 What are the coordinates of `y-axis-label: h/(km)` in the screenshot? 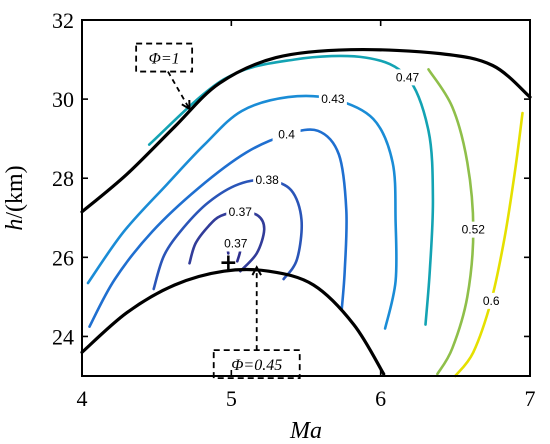 It's located at (15, 197).